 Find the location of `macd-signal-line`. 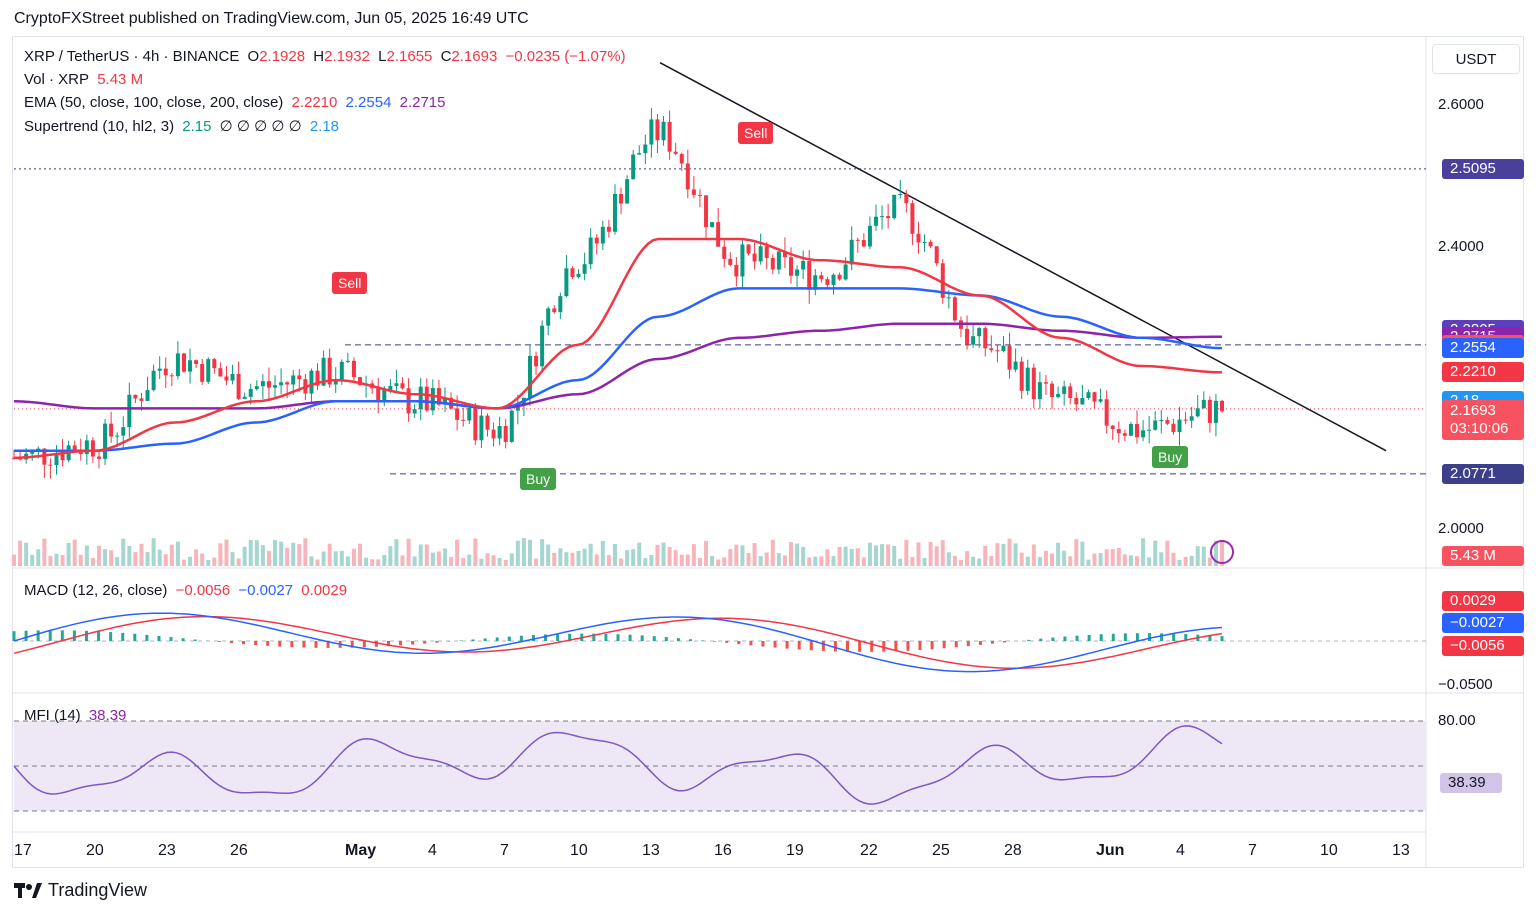

macd-signal-line is located at coordinates (618, 642).